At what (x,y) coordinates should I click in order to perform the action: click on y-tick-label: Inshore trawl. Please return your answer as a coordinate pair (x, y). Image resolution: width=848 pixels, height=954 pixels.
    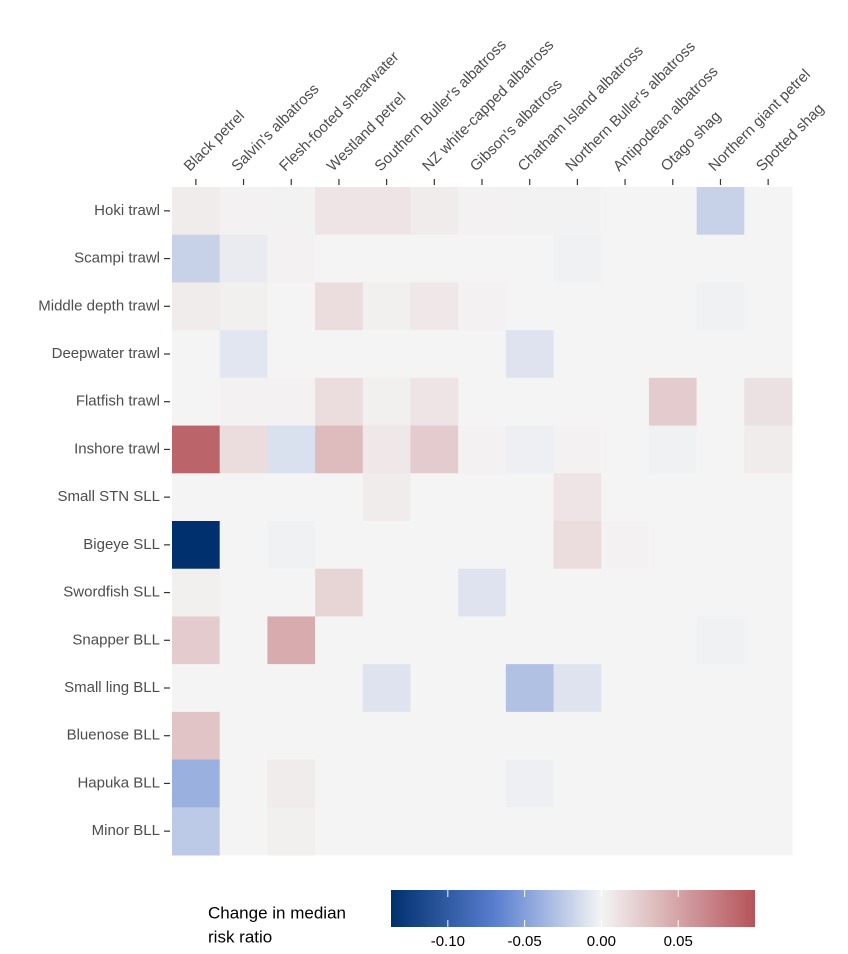
    Looking at the image, I should click on (117, 448).